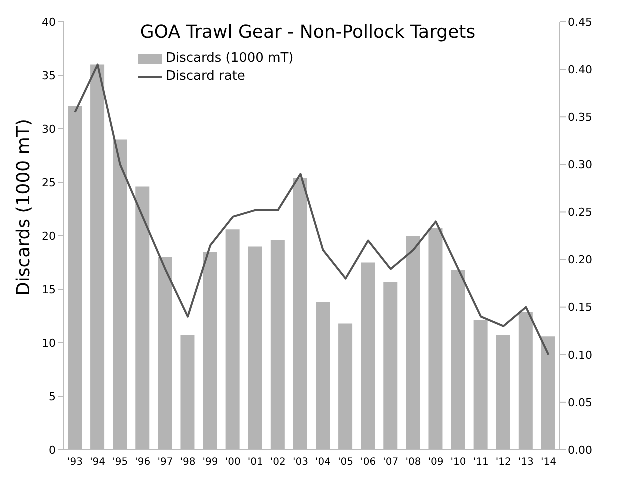 The width and height of the screenshot is (617, 487). What do you see at coordinates (580, 69) in the screenshot?
I see `y2-tick-label: 0.40` at bounding box center [580, 69].